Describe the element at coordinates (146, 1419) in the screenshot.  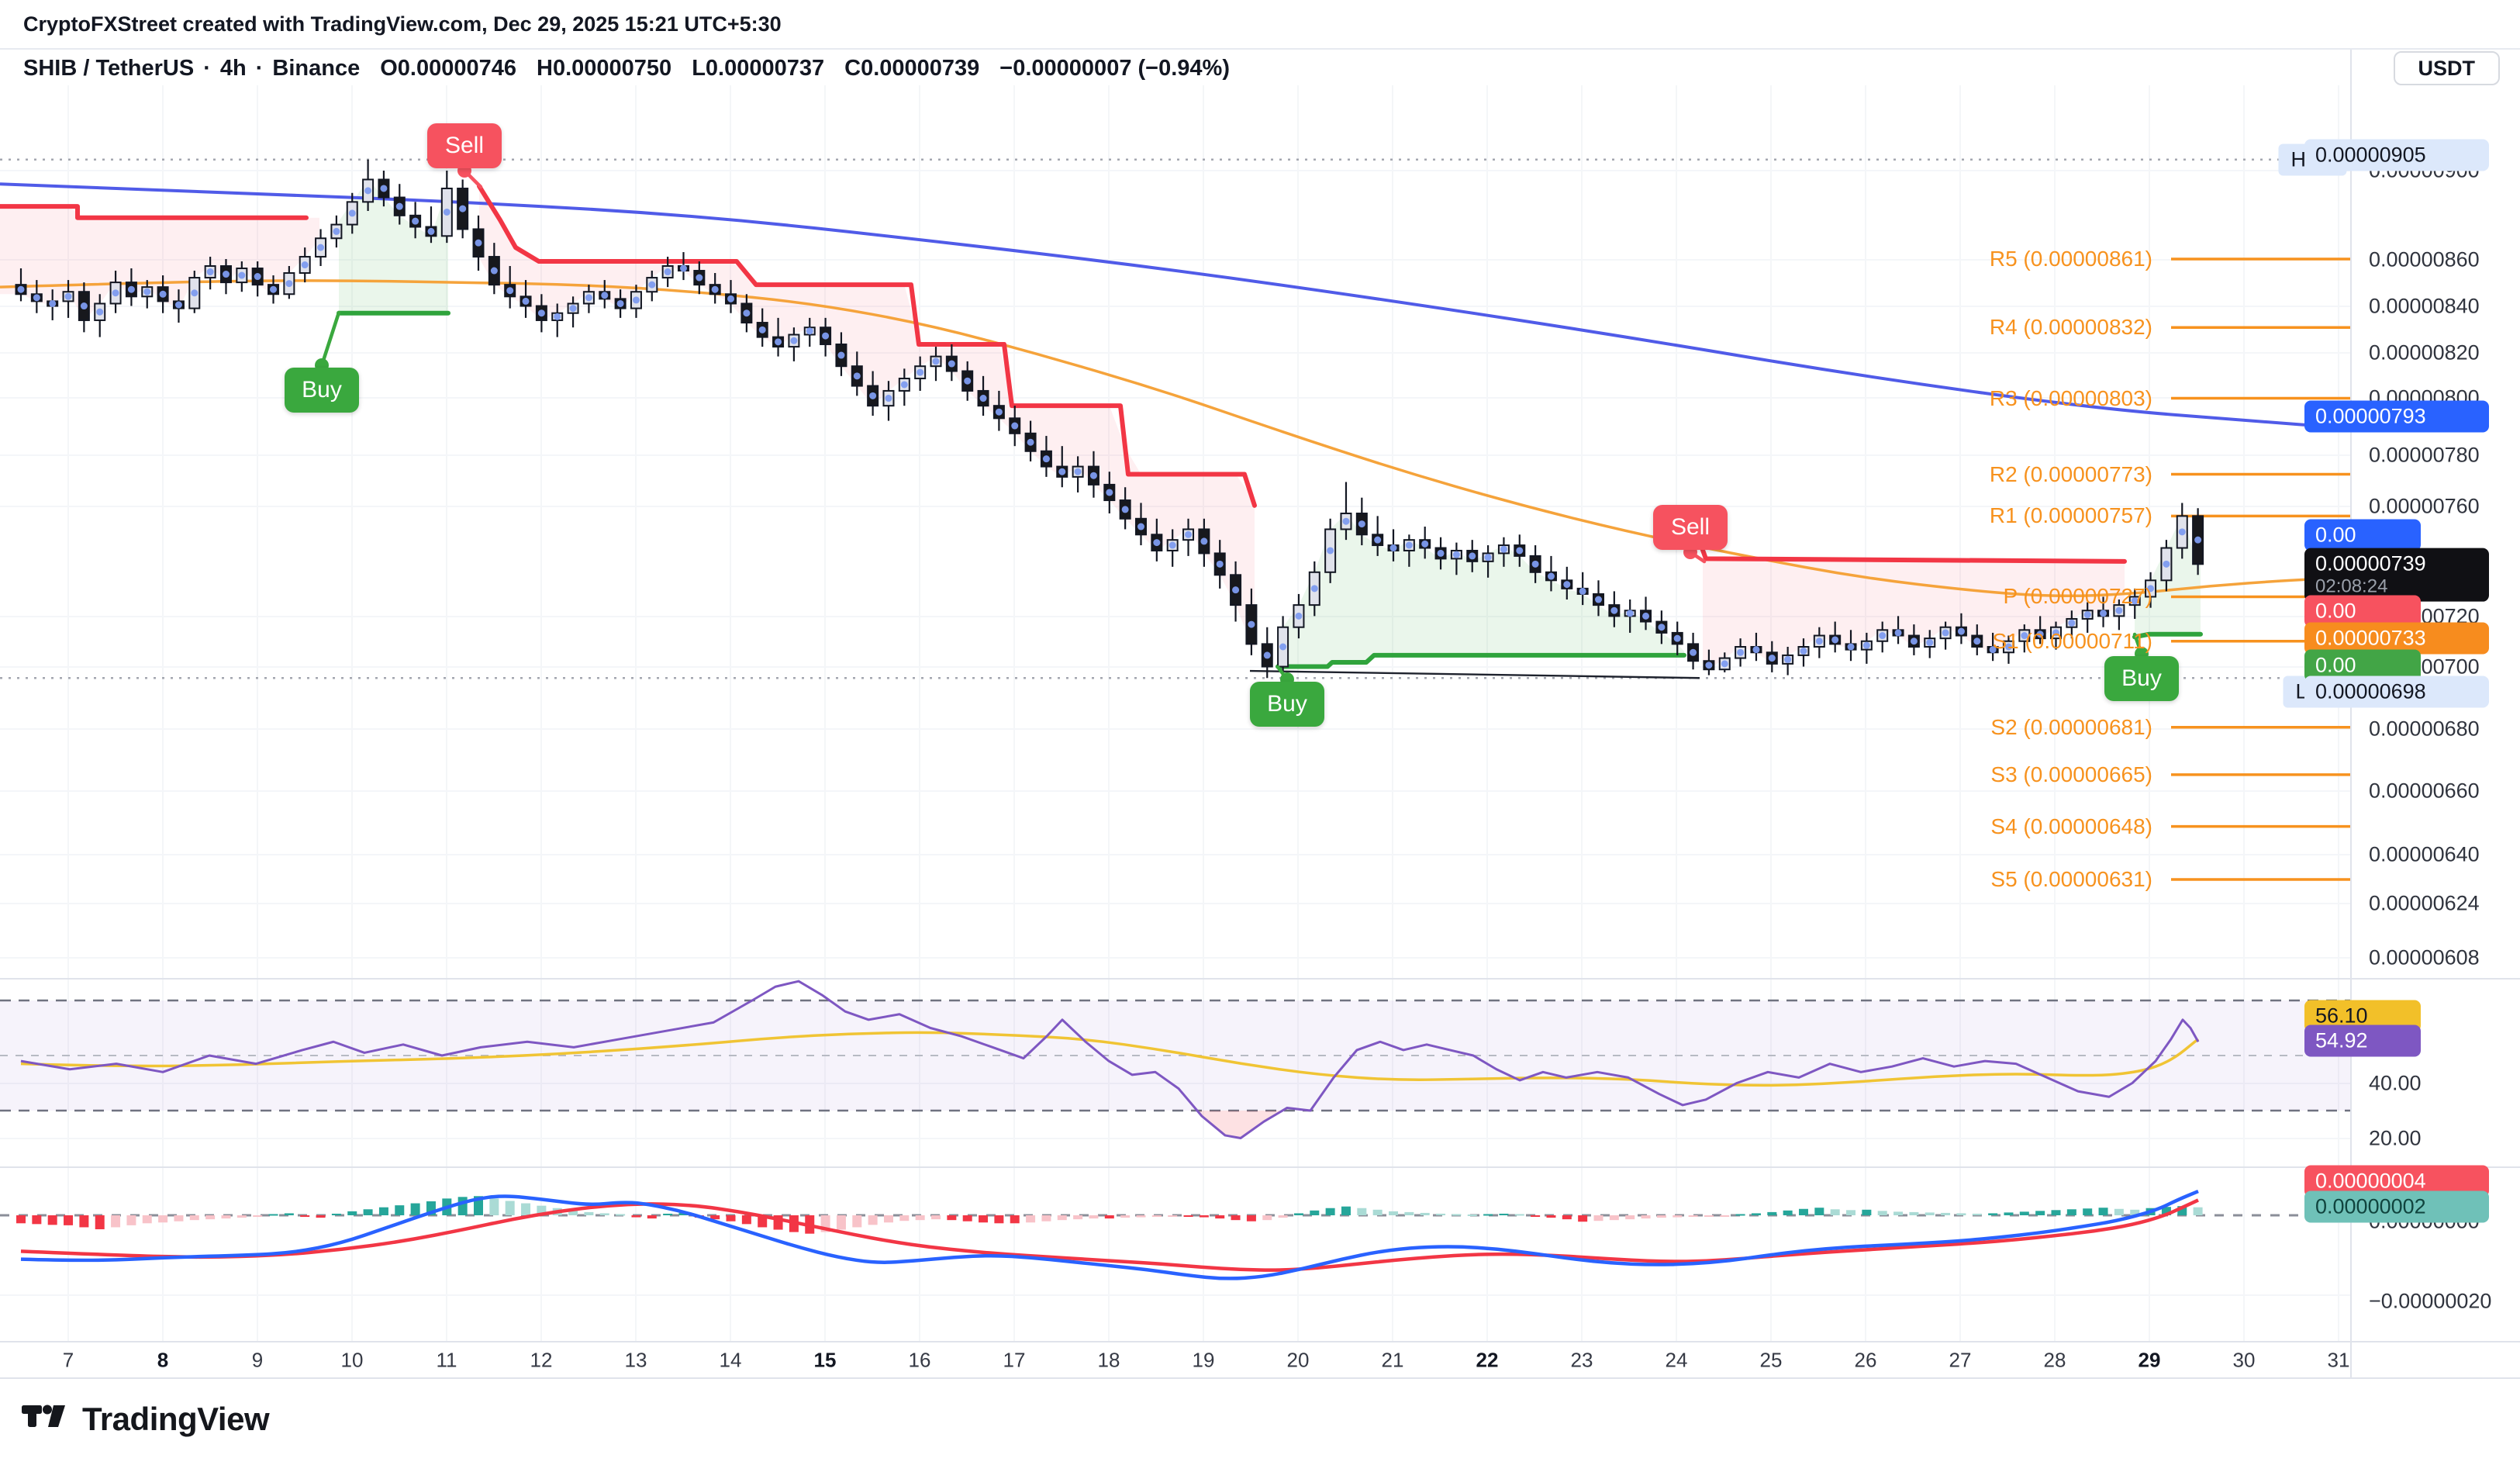
I see `footer: TradingView` at that location.